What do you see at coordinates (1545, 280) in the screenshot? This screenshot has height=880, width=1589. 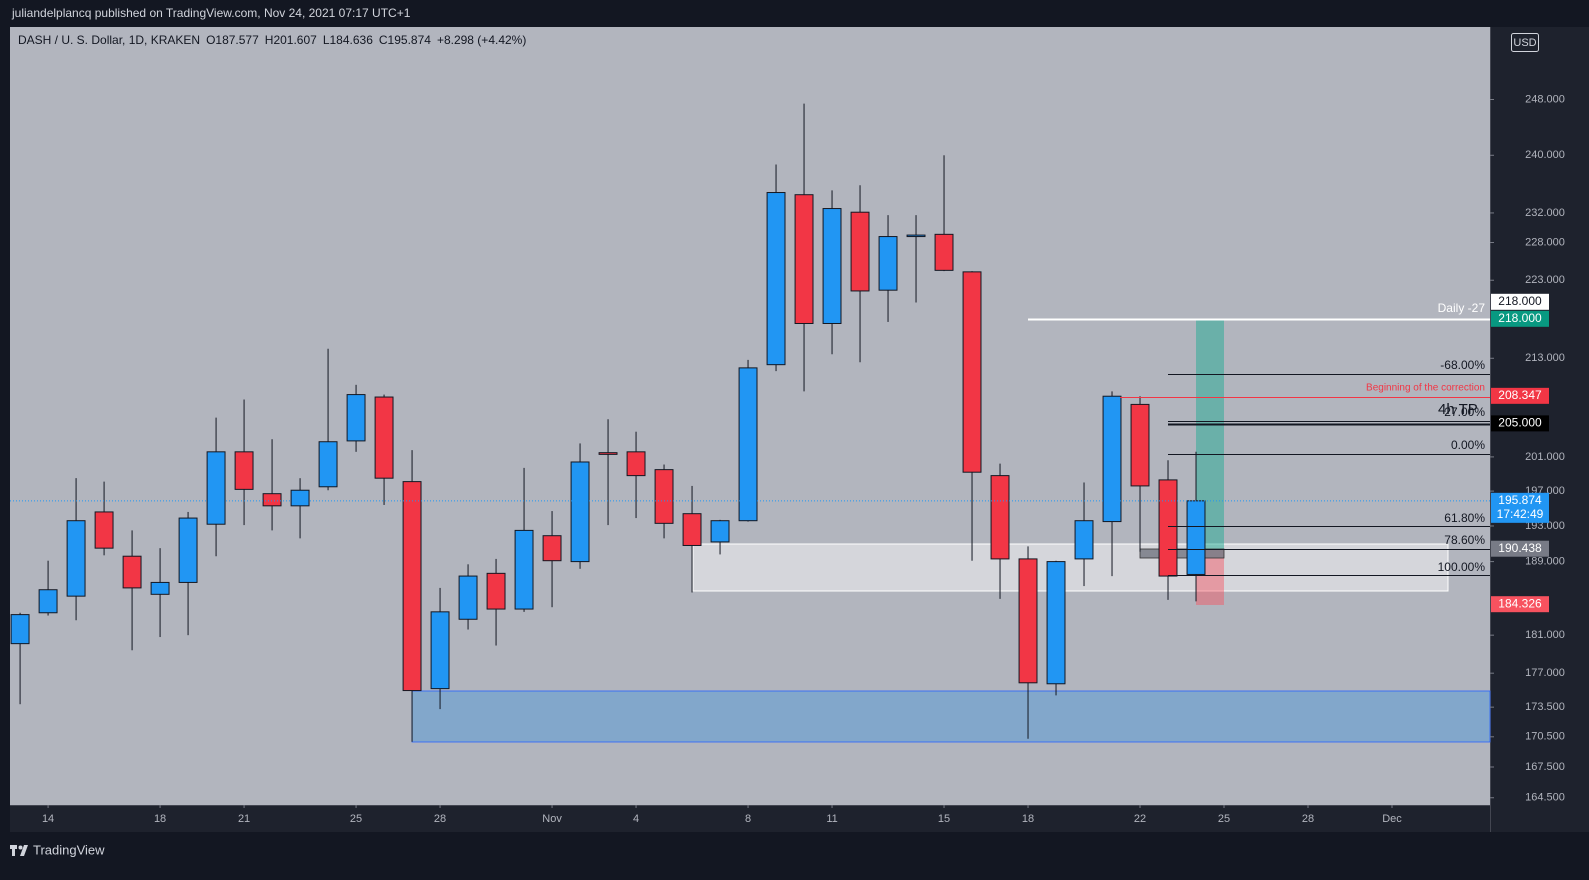 I see `y-tick-label: 223.000` at bounding box center [1545, 280].